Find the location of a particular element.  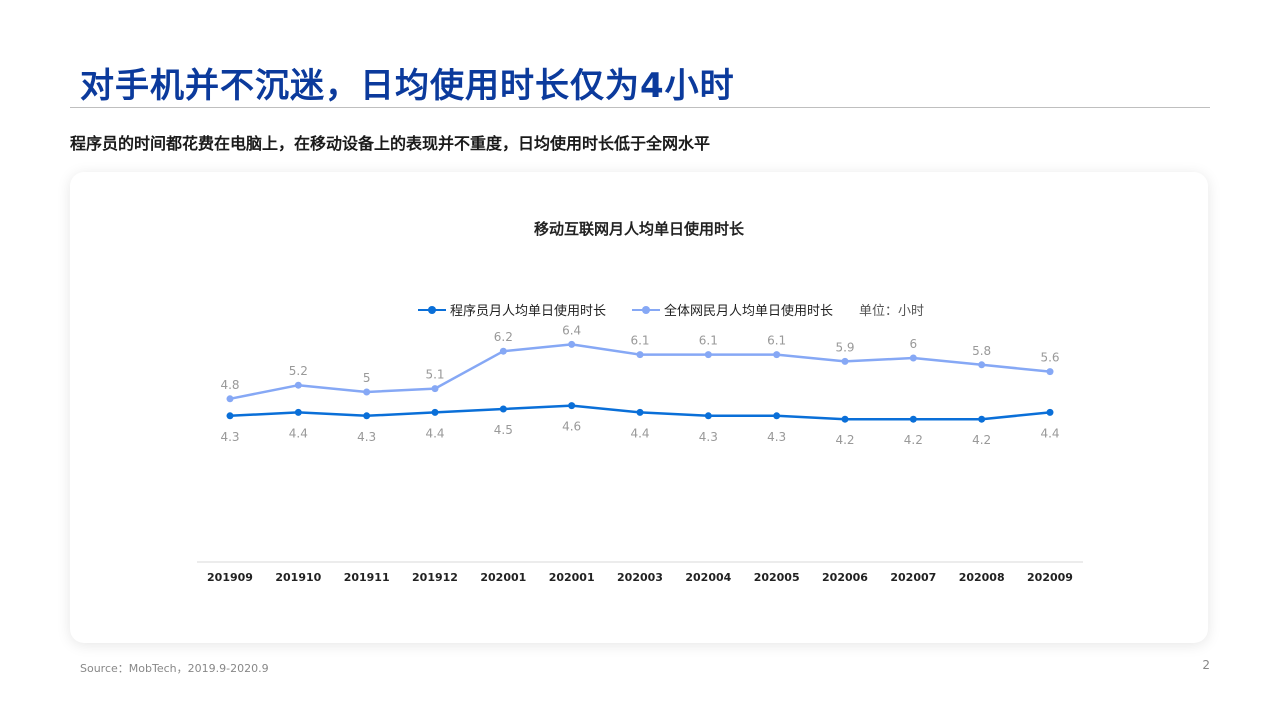

page-subtitle: 程序员的时间都花费在电脑上，在移动设备上的表现并不重度，日均使用时长低于全网水平 is located at coordinates (390, 143).